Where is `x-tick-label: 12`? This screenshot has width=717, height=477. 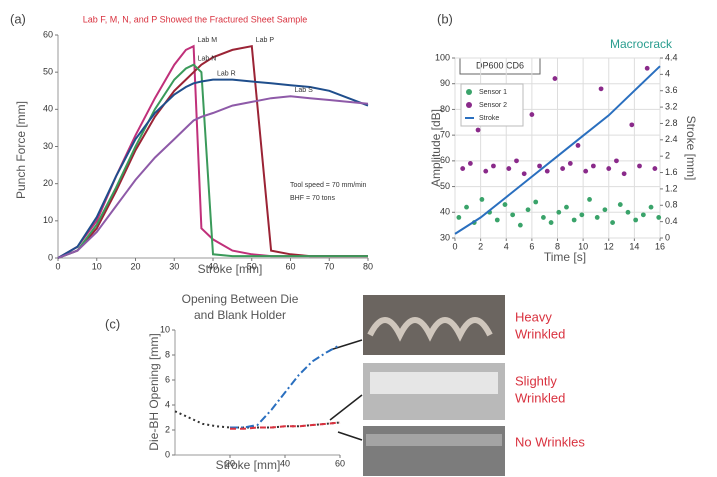 x-tick-label: 12 is located at coordinates (609, 246).